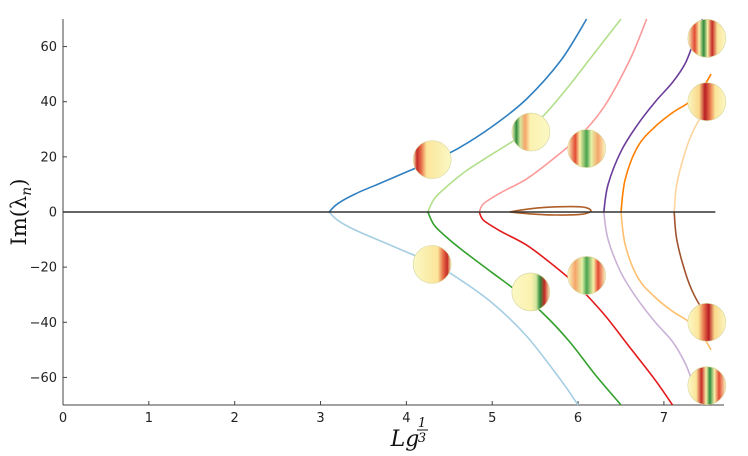  What do you see at coordinates (578, 418) in the screenshot?
I see `x-tick-label: 6` at bounding box center [578, 418].